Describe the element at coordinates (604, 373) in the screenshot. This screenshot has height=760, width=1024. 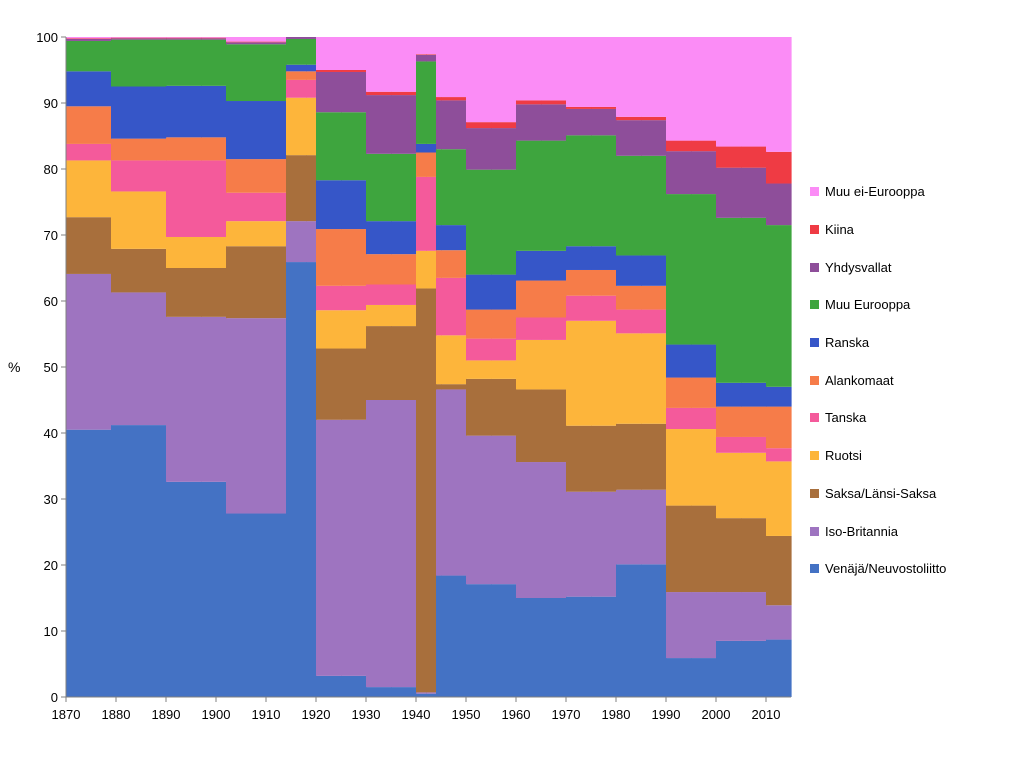
I see `area-segment-ruotsi-1975` at that location.